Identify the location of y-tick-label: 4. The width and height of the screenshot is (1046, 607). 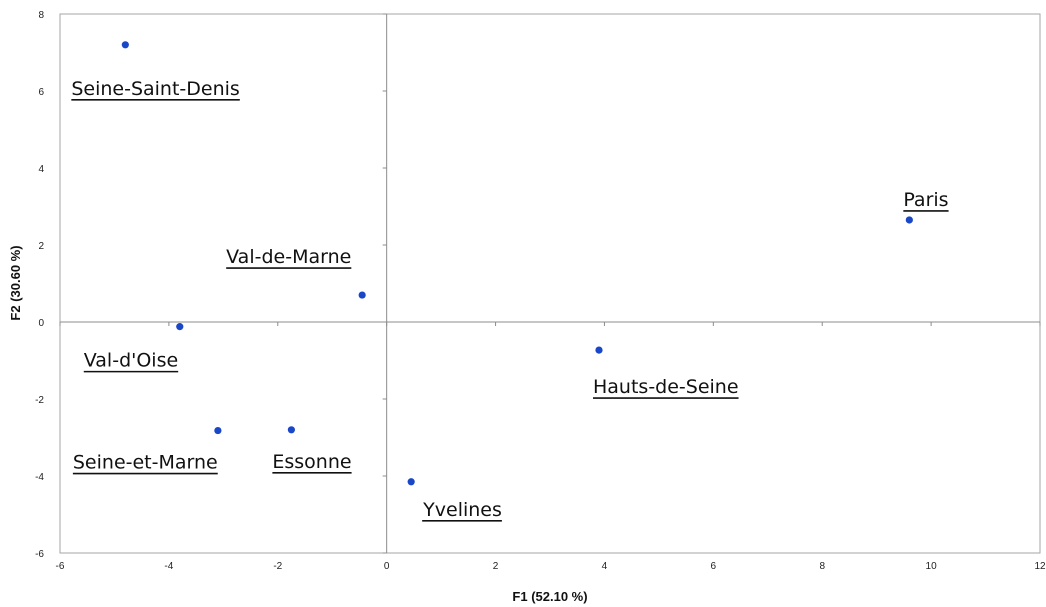
(41, 169).